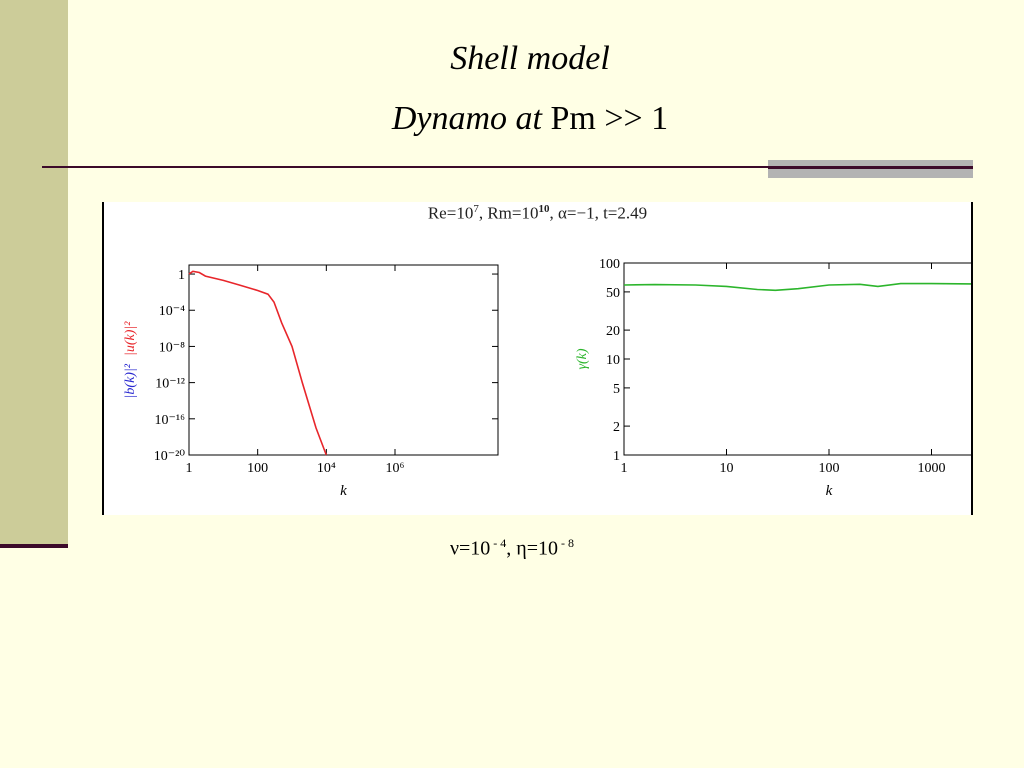 This screenshot has height=768, width=1024. Describe the element at coordinates (34, 546) in the screenshot. I see `sidebar-rule` at that location.